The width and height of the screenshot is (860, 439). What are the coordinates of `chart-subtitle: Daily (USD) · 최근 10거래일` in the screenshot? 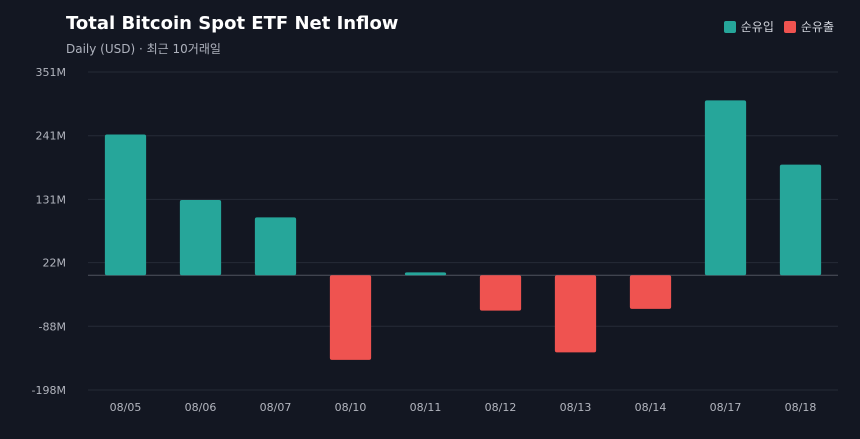 It's located at (143, 49).